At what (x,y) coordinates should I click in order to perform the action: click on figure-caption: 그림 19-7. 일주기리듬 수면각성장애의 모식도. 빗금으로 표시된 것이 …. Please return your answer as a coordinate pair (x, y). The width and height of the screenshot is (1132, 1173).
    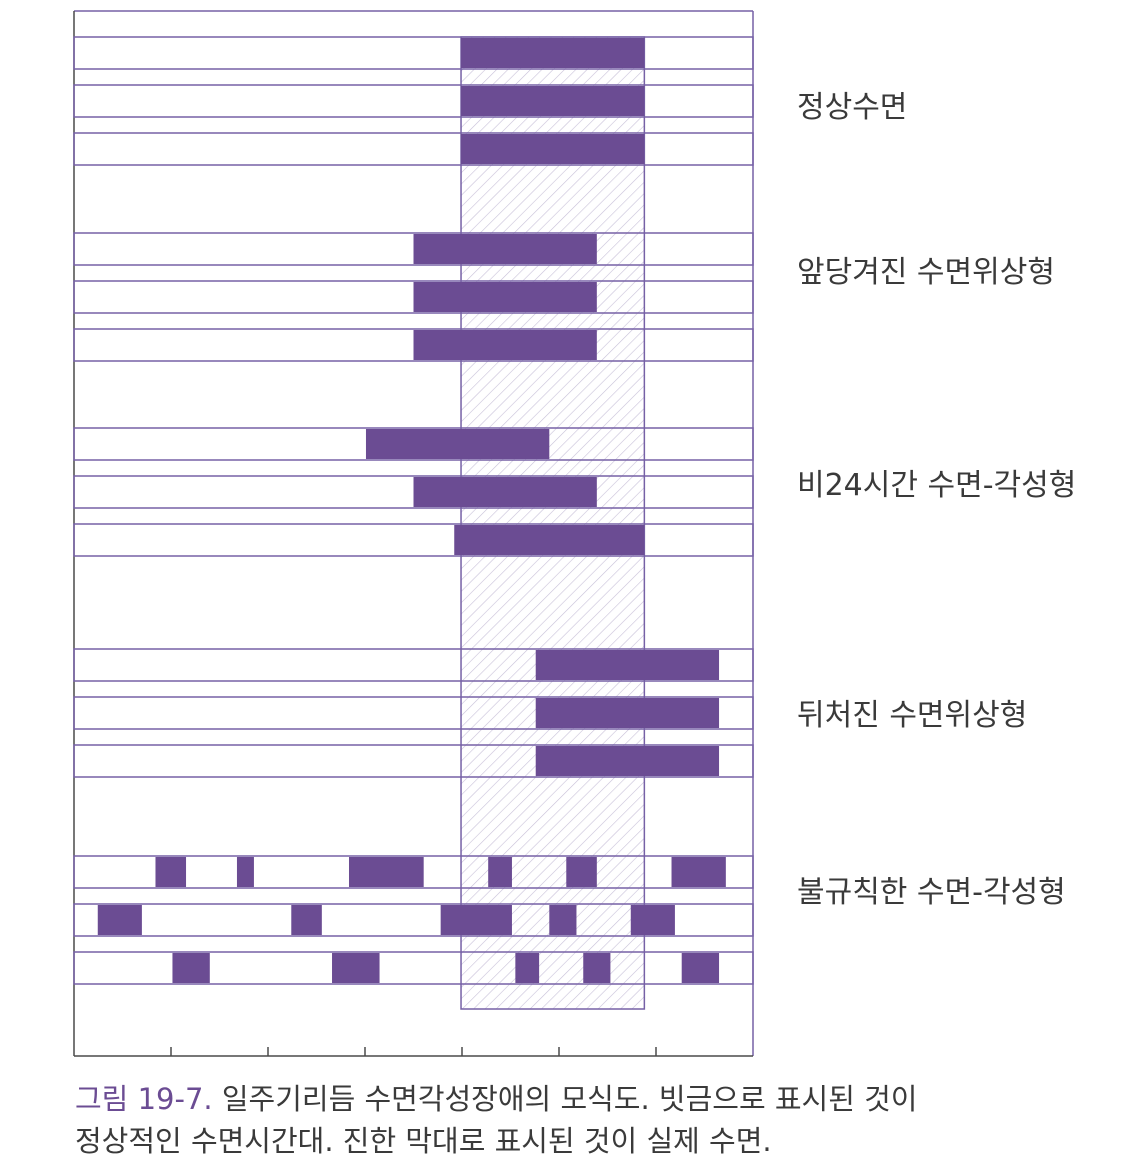
    Looking at the image, I should click on (595, 1120).